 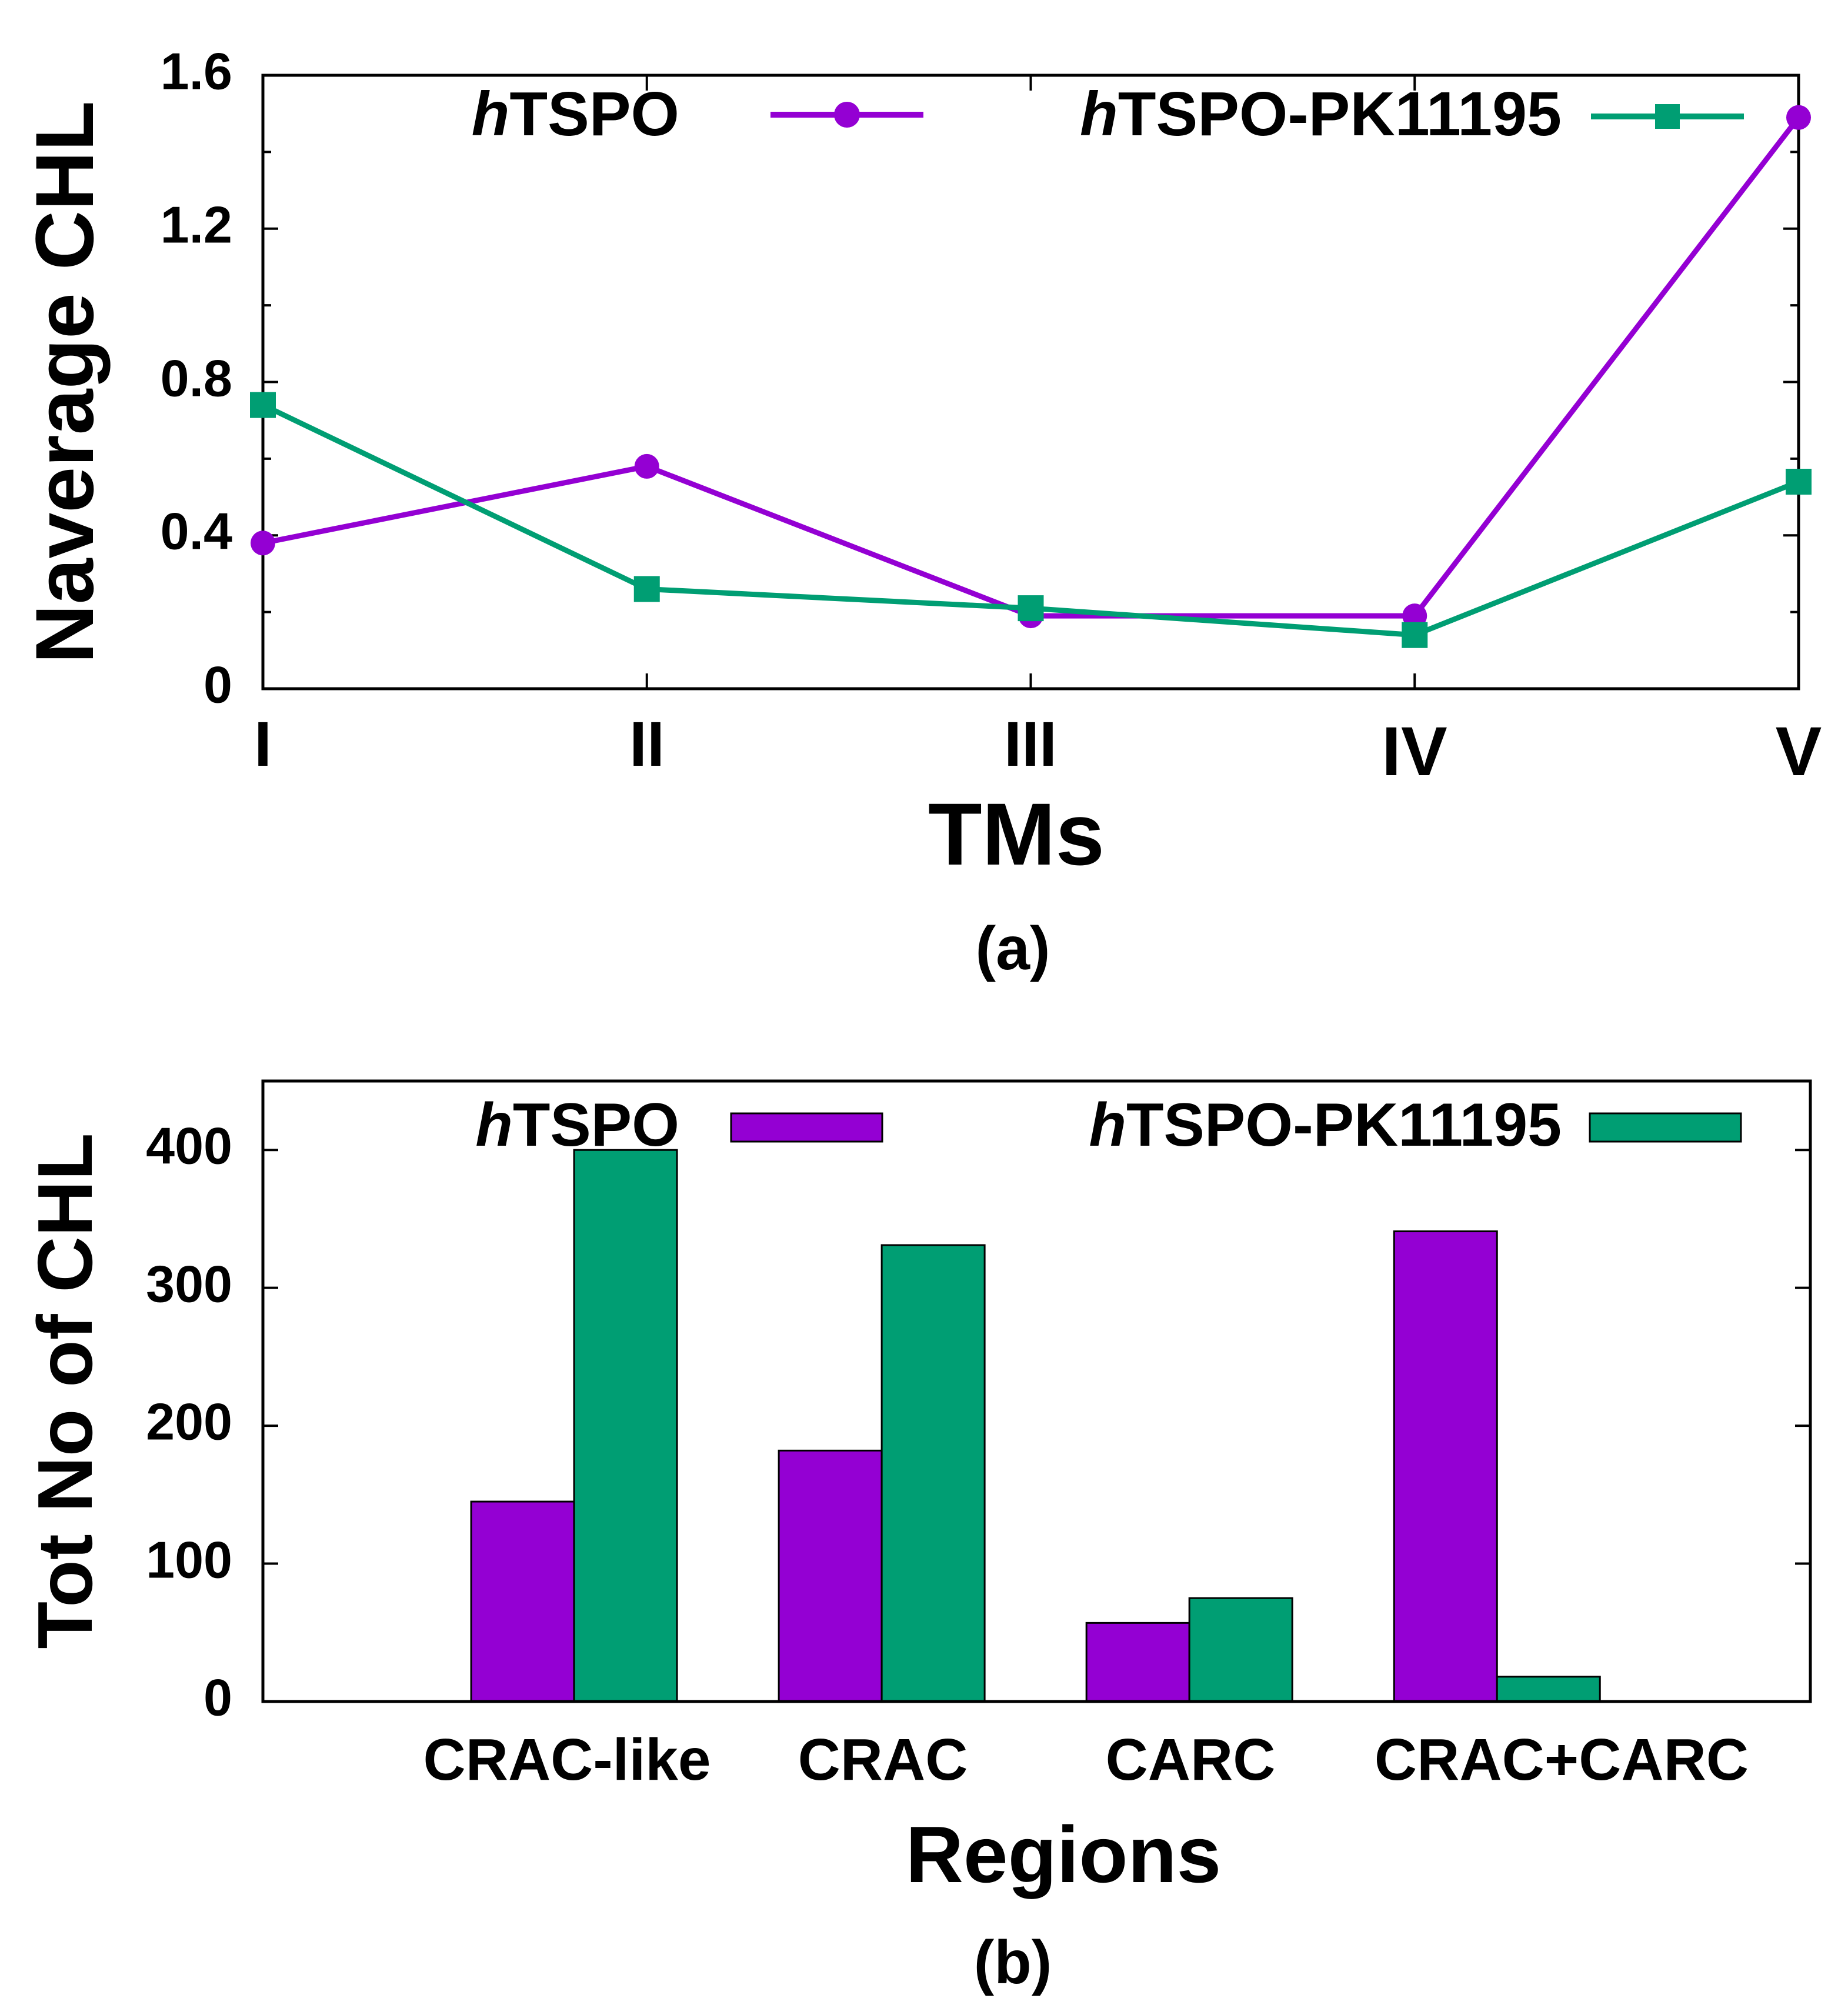 I want to click on panel-b-x-tick-label: CRAC-like, so click(x=567, y=1760).